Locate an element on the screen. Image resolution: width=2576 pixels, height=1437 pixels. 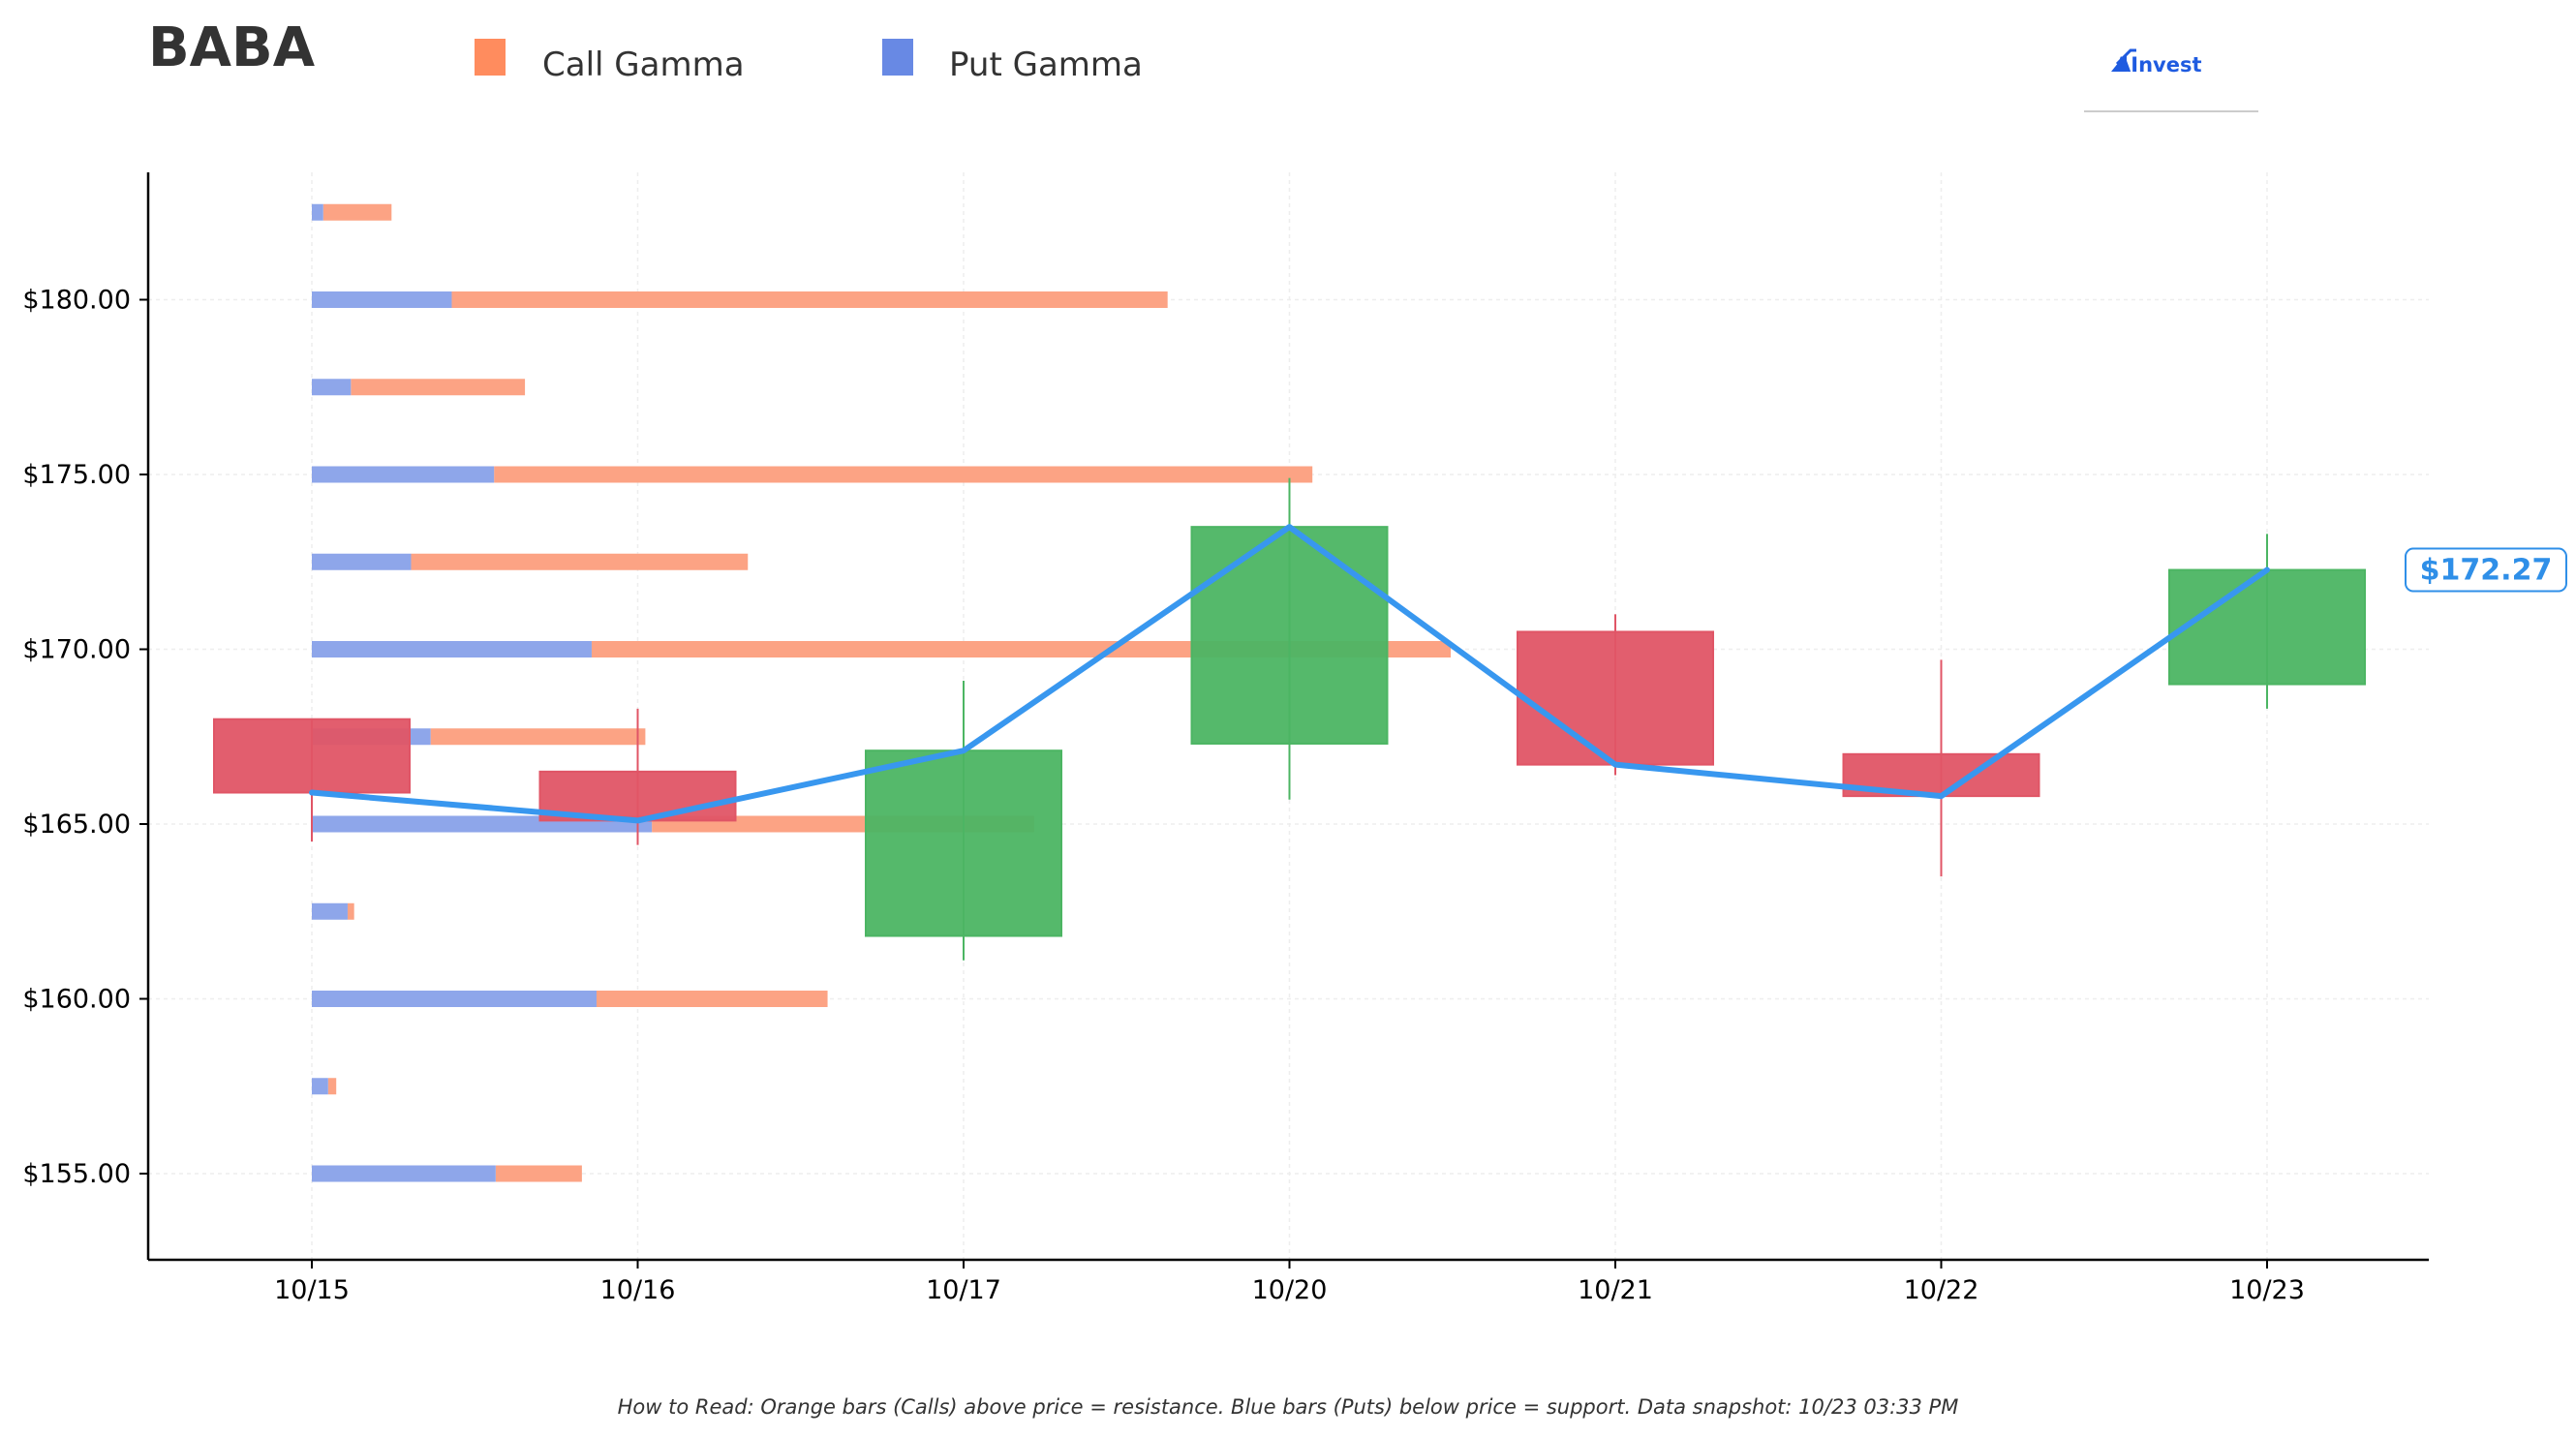
current-price-box is located at coordinates (2486, 570).